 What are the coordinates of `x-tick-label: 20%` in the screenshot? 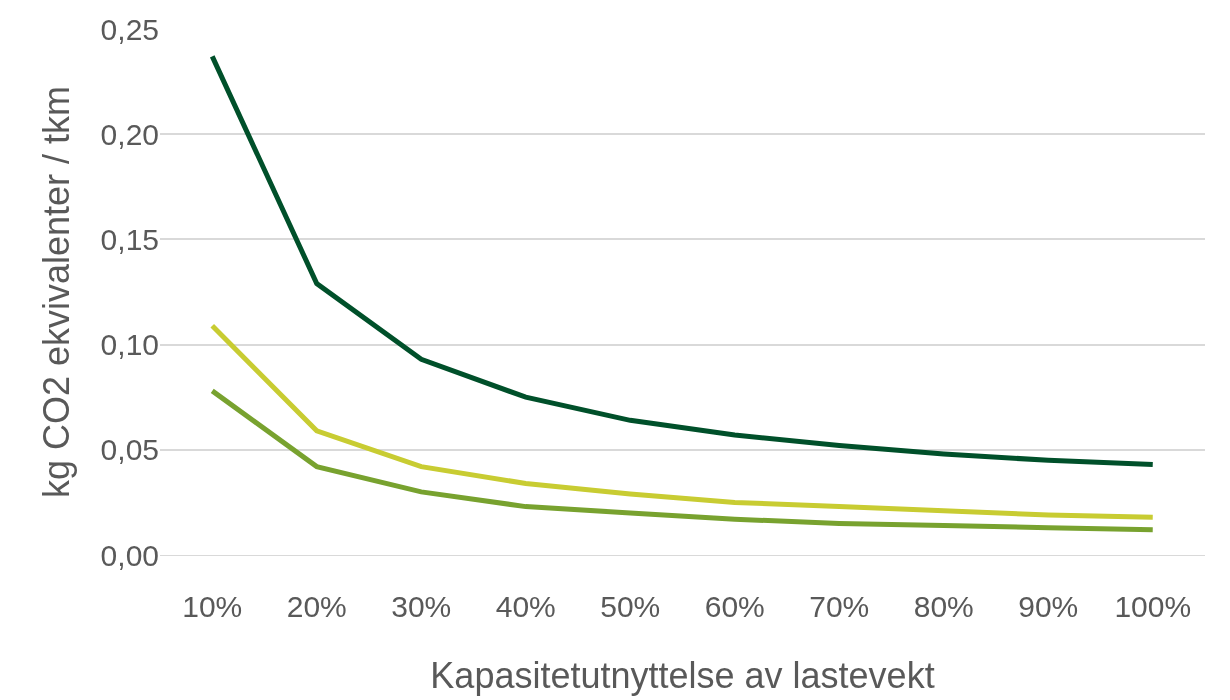 It's located at (316, 606).